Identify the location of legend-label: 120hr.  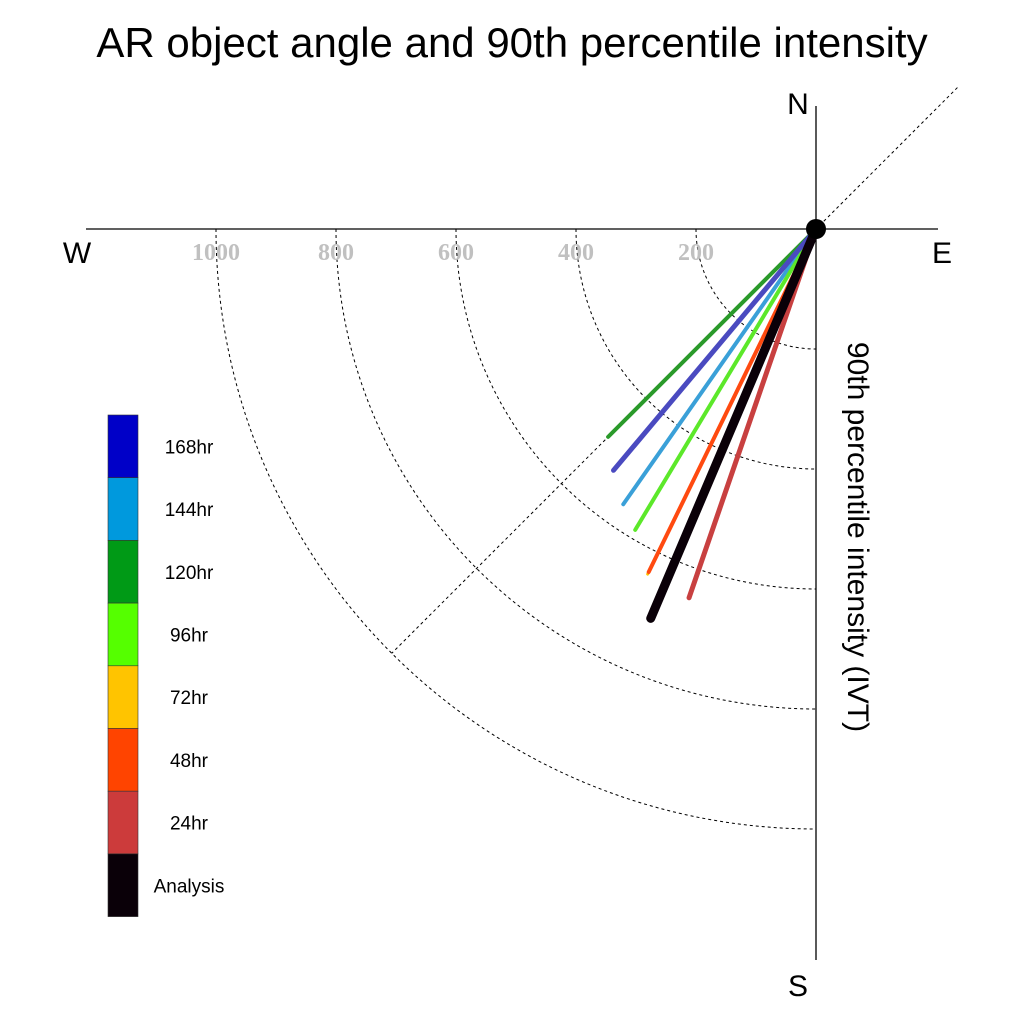
(189, 573).